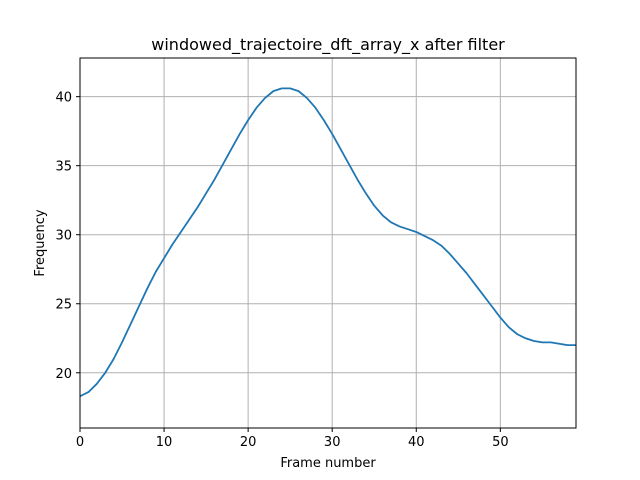 The image size is (640, 480). What do you see at coordinates (80, 442) in the screenshot?
I see `x-tick-label: 0` at bounding box center [80, 442].